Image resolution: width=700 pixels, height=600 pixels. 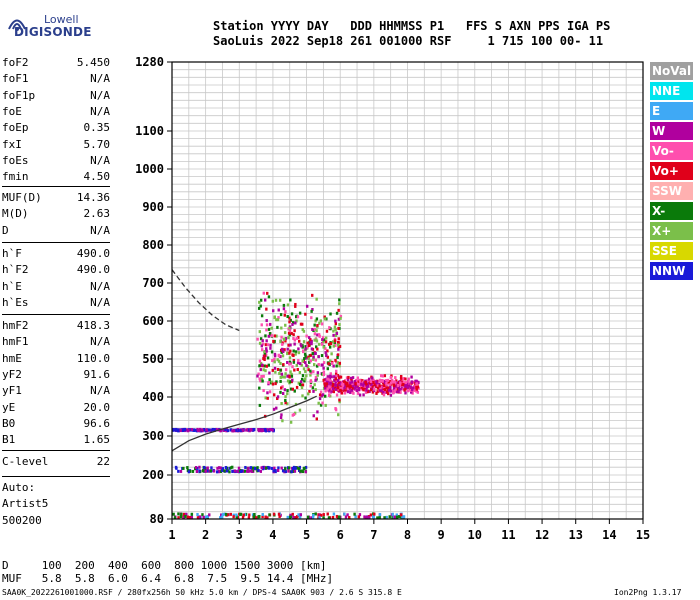 What do you see at coordinates (671, 191) in the screenshot?
I see `legend-item-ssw: SSW` at bounding box center [671, 191].